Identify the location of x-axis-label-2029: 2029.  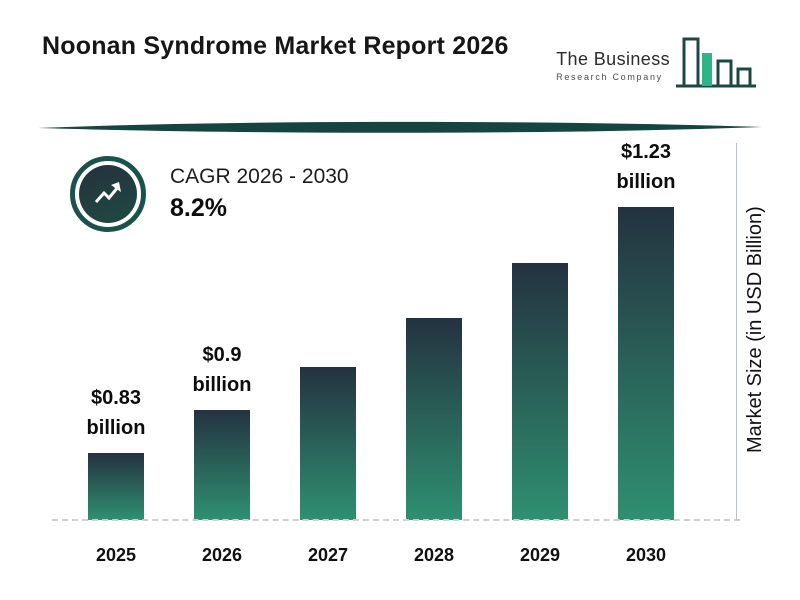
(540, 555).